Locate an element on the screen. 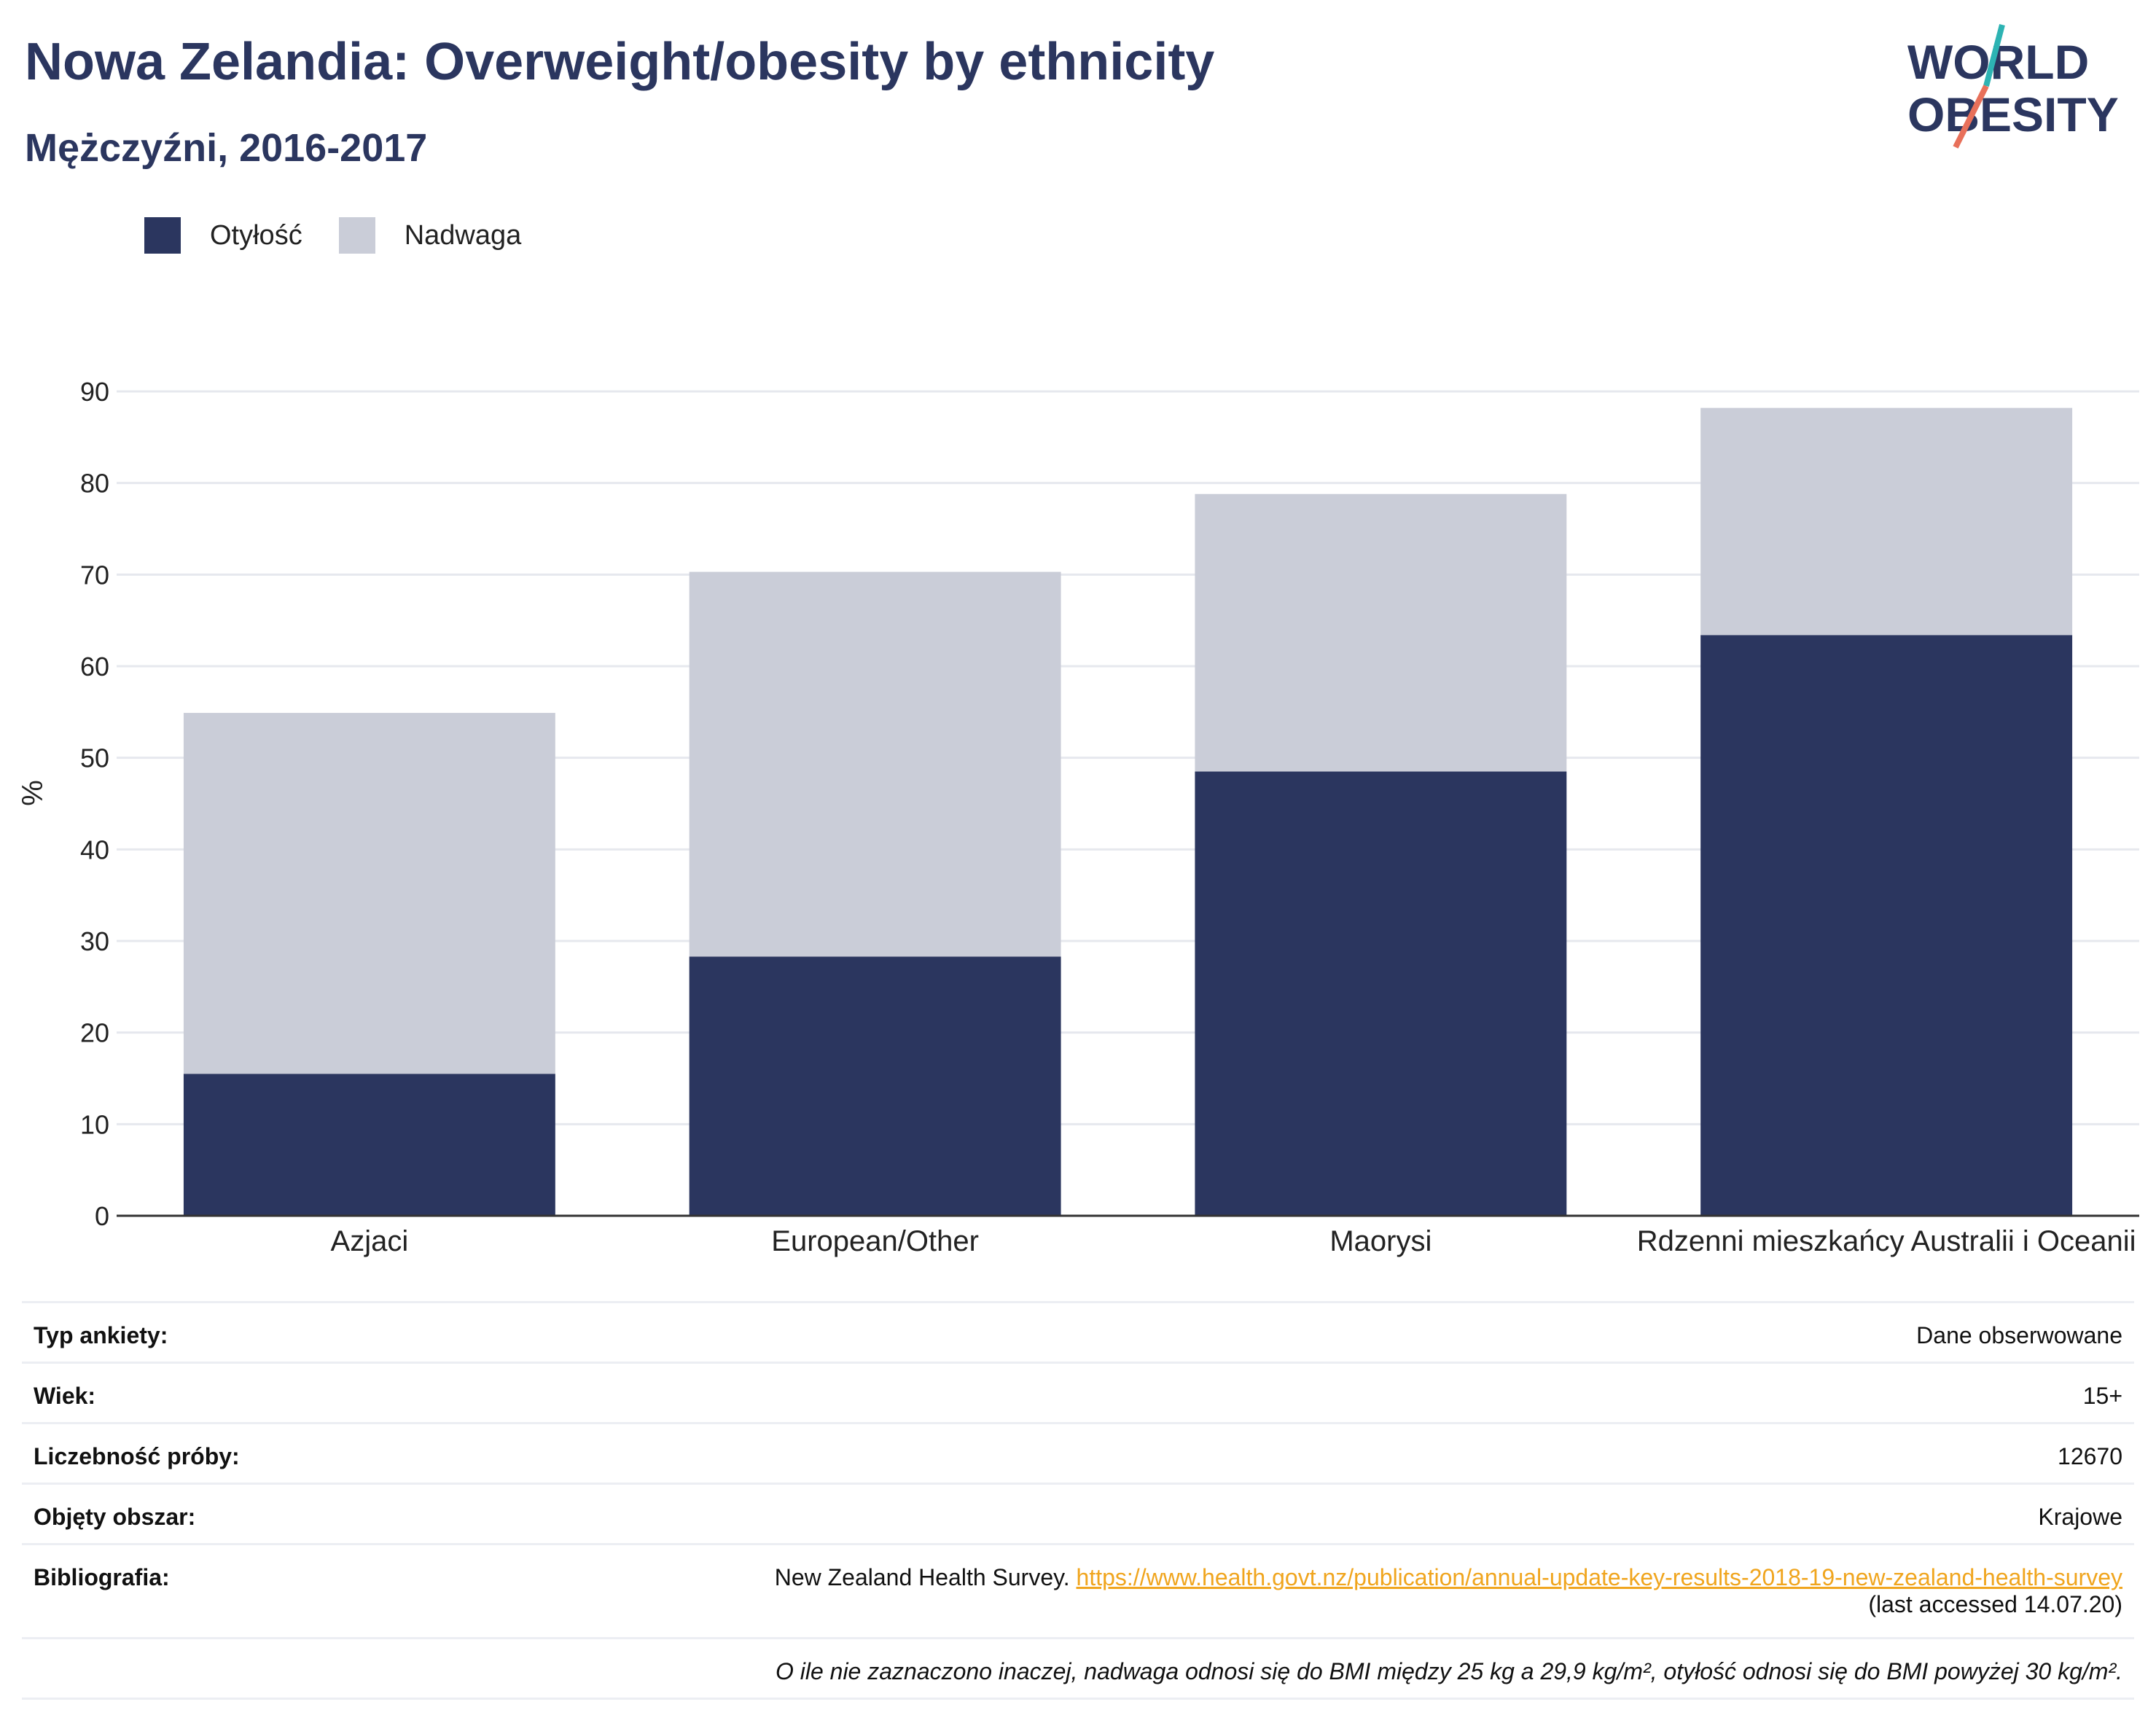  legend-swatch-obesity is located at coordinates (162, 235).